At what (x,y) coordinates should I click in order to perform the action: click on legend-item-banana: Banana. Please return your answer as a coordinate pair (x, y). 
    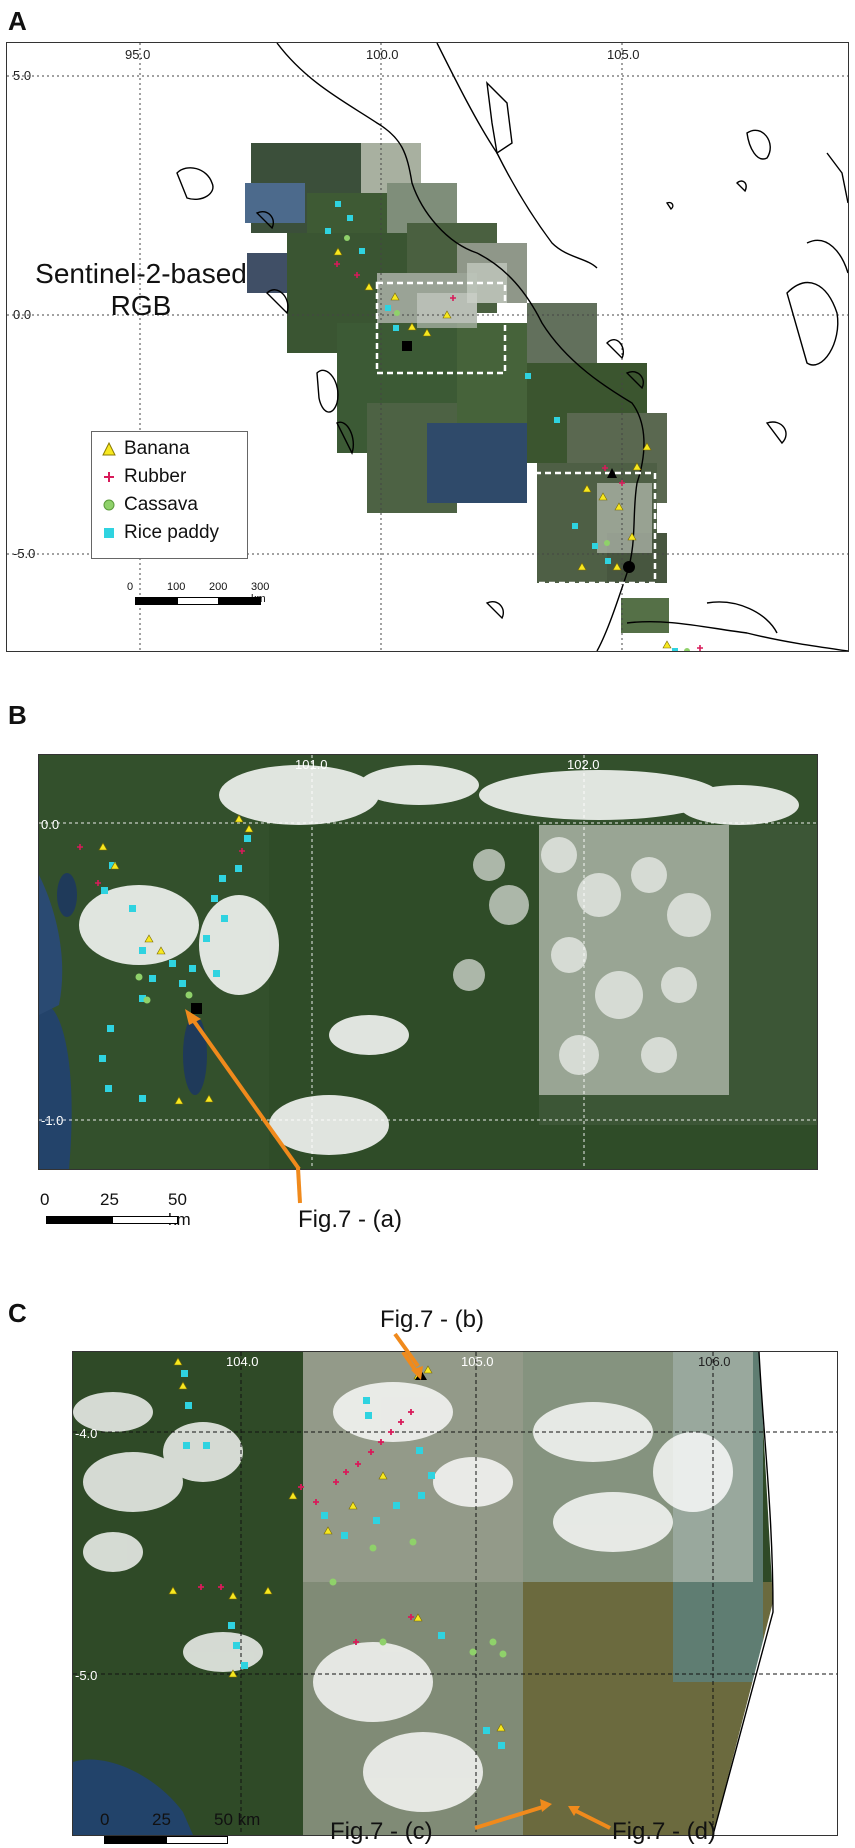
    Looking at the image, I should click on (146, 449).